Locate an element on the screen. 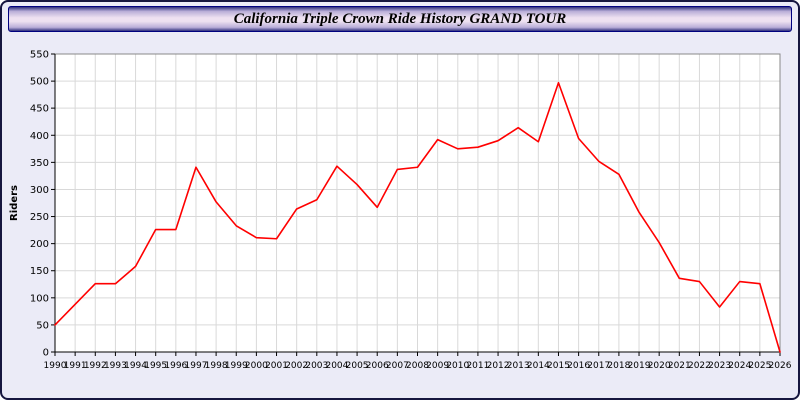 Image resolution: width=800 pixels, height=400 pixels. x-tick-label: 1999 is located at coordinates (236, 366).